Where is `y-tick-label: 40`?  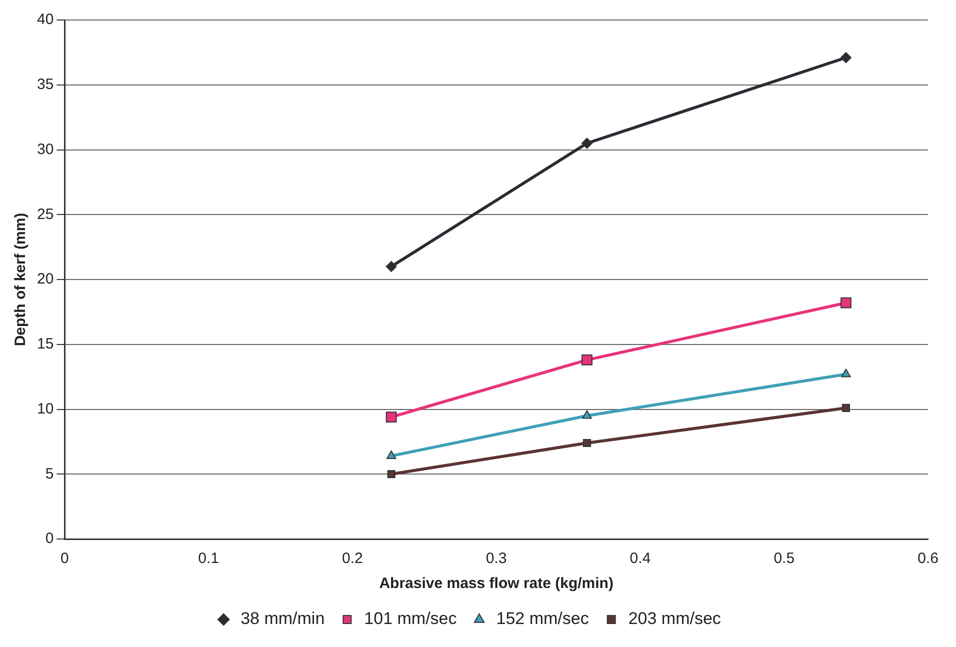
y-tick-label: 40 is located at coordinates (45, 19).